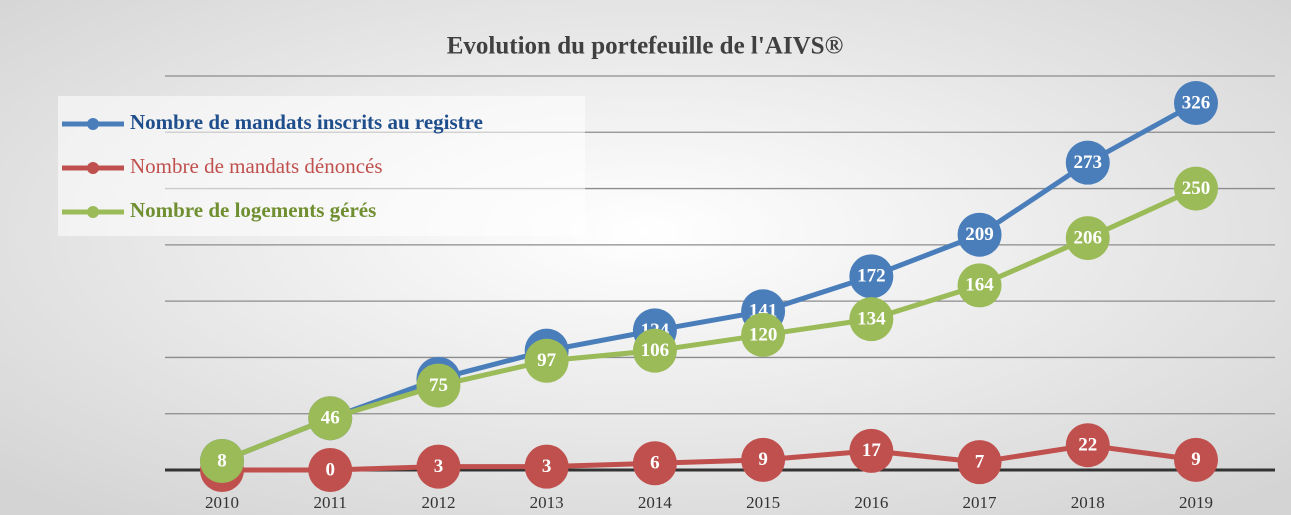 This screenshot has height=515, width=1291. I want to click on data-label: 75, so click(438, 385).